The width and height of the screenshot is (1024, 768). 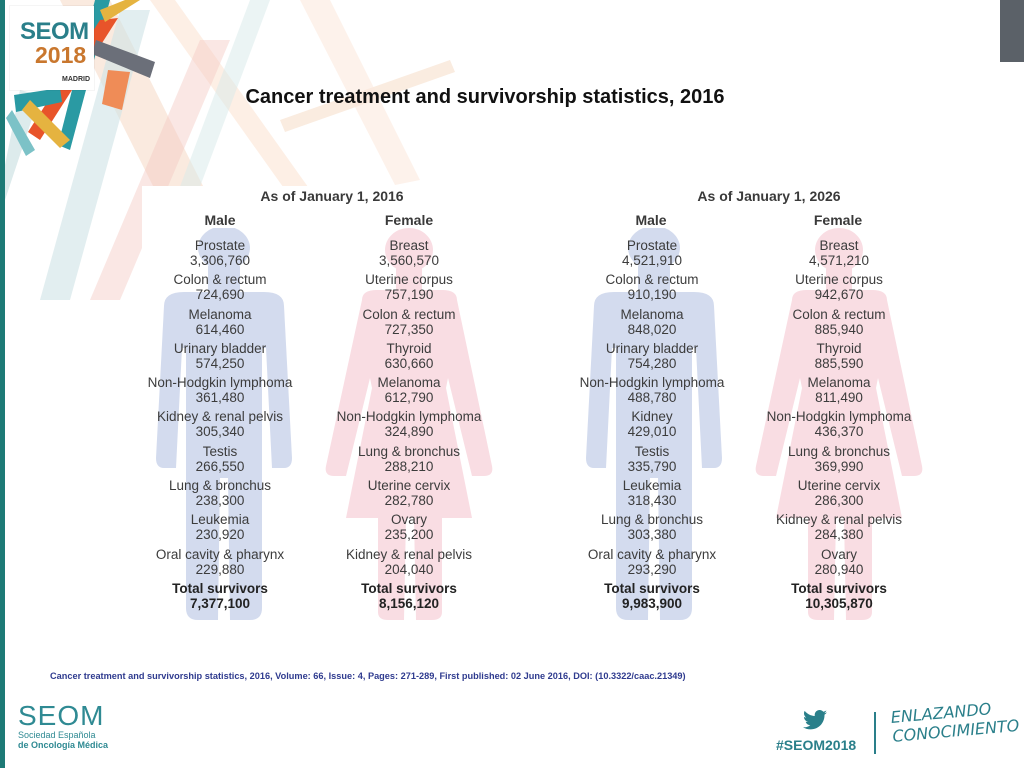 I want to click on list-item: Testis 266,550, so click(x=220, y=461).